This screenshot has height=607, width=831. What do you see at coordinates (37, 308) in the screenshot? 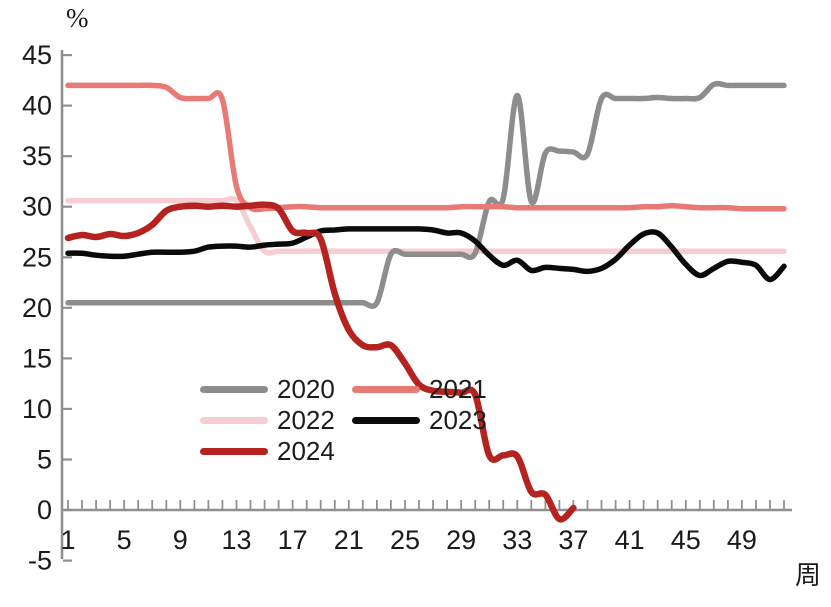
I see `y-tick-label: 20` at bounding box center [37, 308].